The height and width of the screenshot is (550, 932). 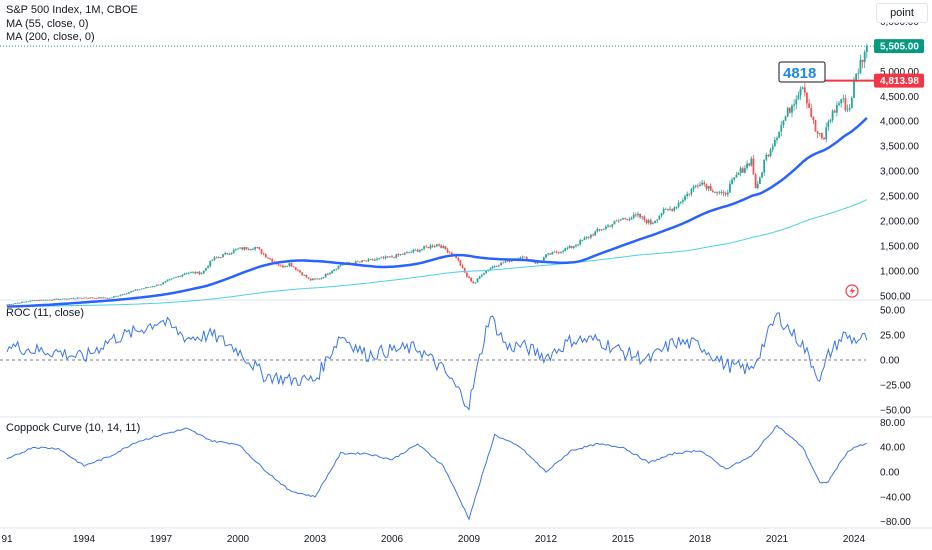 What do you see at coordinates (72, 10) in the screenshot?
I see `main-legend: S&P 500 Index, 1M, CBOE` at bounding box center [72, 10].